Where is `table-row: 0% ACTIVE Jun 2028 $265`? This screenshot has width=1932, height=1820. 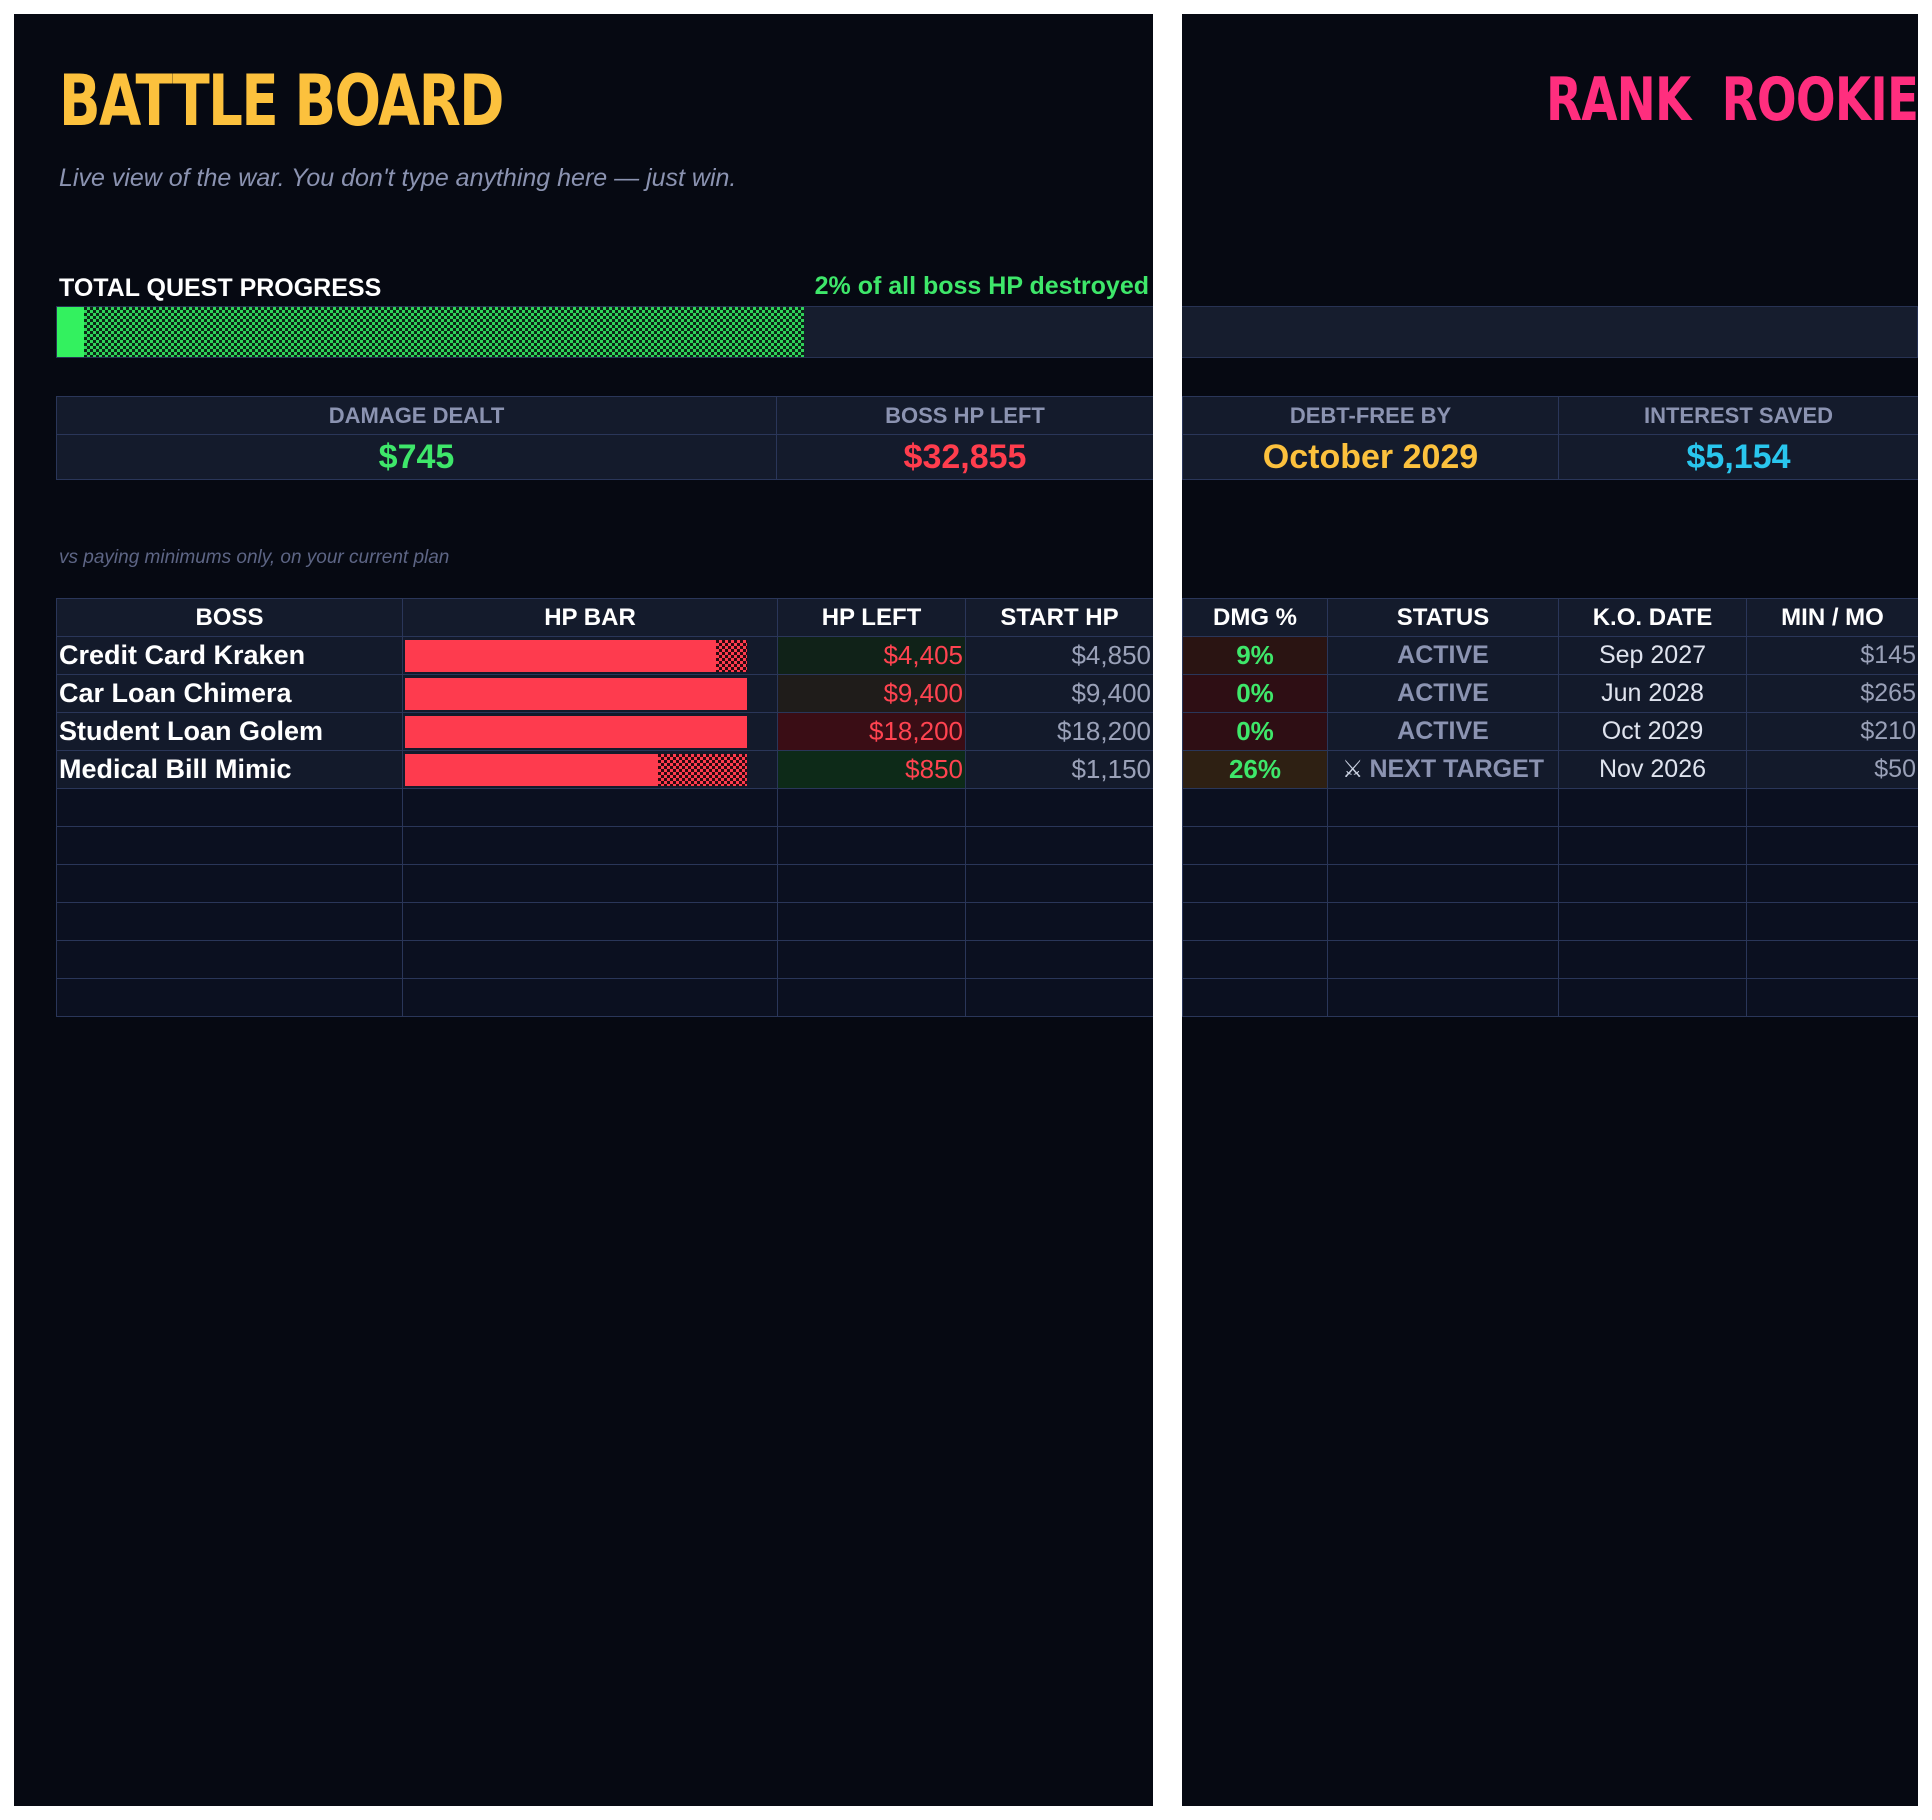 table-row: 0% ACTIVE Jun 2028 $265 is located at coordinates (1550, 693).